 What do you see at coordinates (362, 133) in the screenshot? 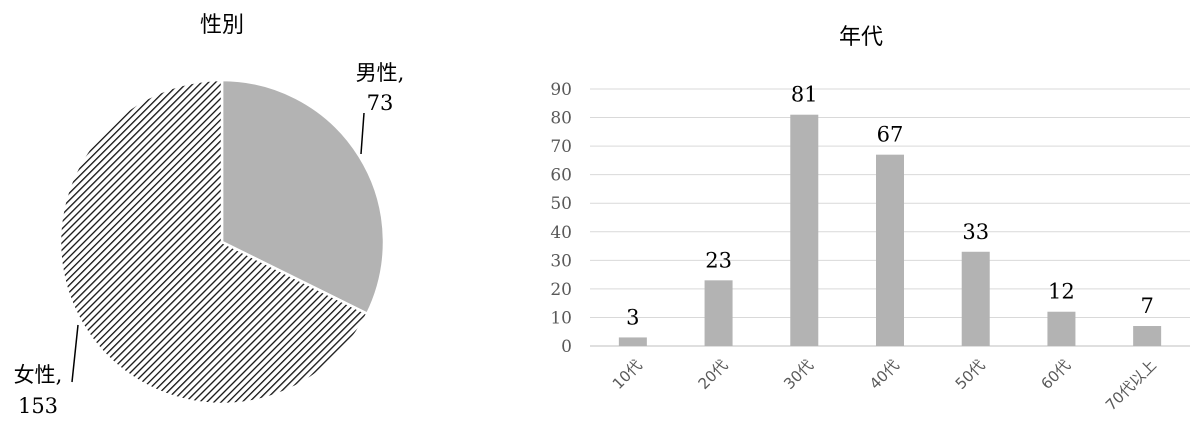
I see `male-leader-line` at bounding box center [362, 133].